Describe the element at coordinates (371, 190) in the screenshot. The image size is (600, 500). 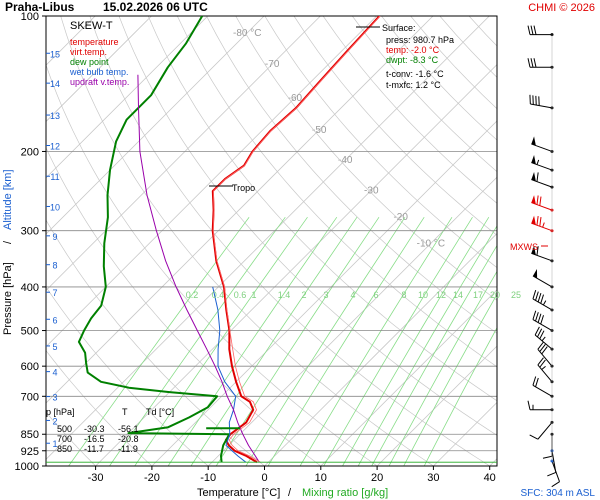
I see `isotherm-label: -30` at that location.